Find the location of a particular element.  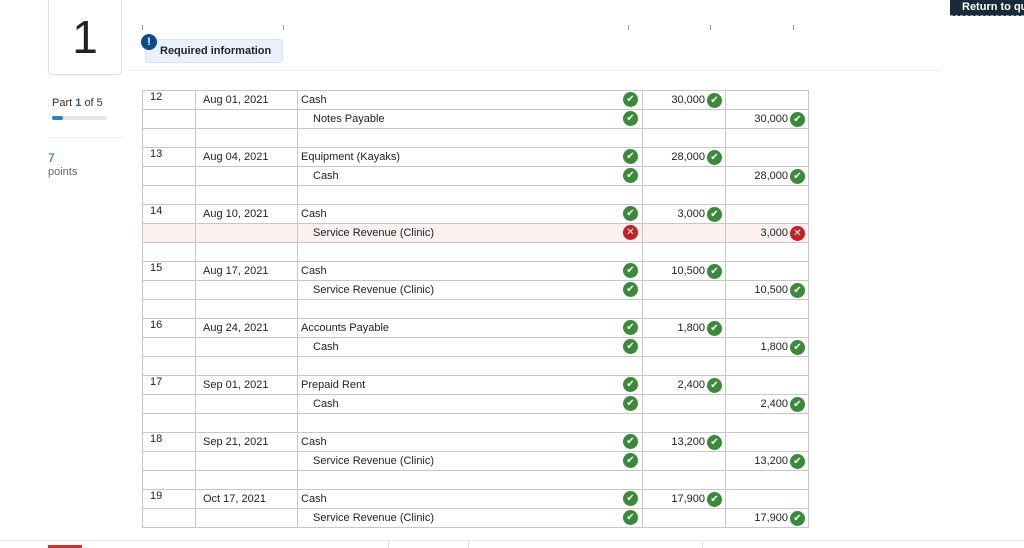

credit-cell: 1,800 ✔ is located at coordinates (767, 347).